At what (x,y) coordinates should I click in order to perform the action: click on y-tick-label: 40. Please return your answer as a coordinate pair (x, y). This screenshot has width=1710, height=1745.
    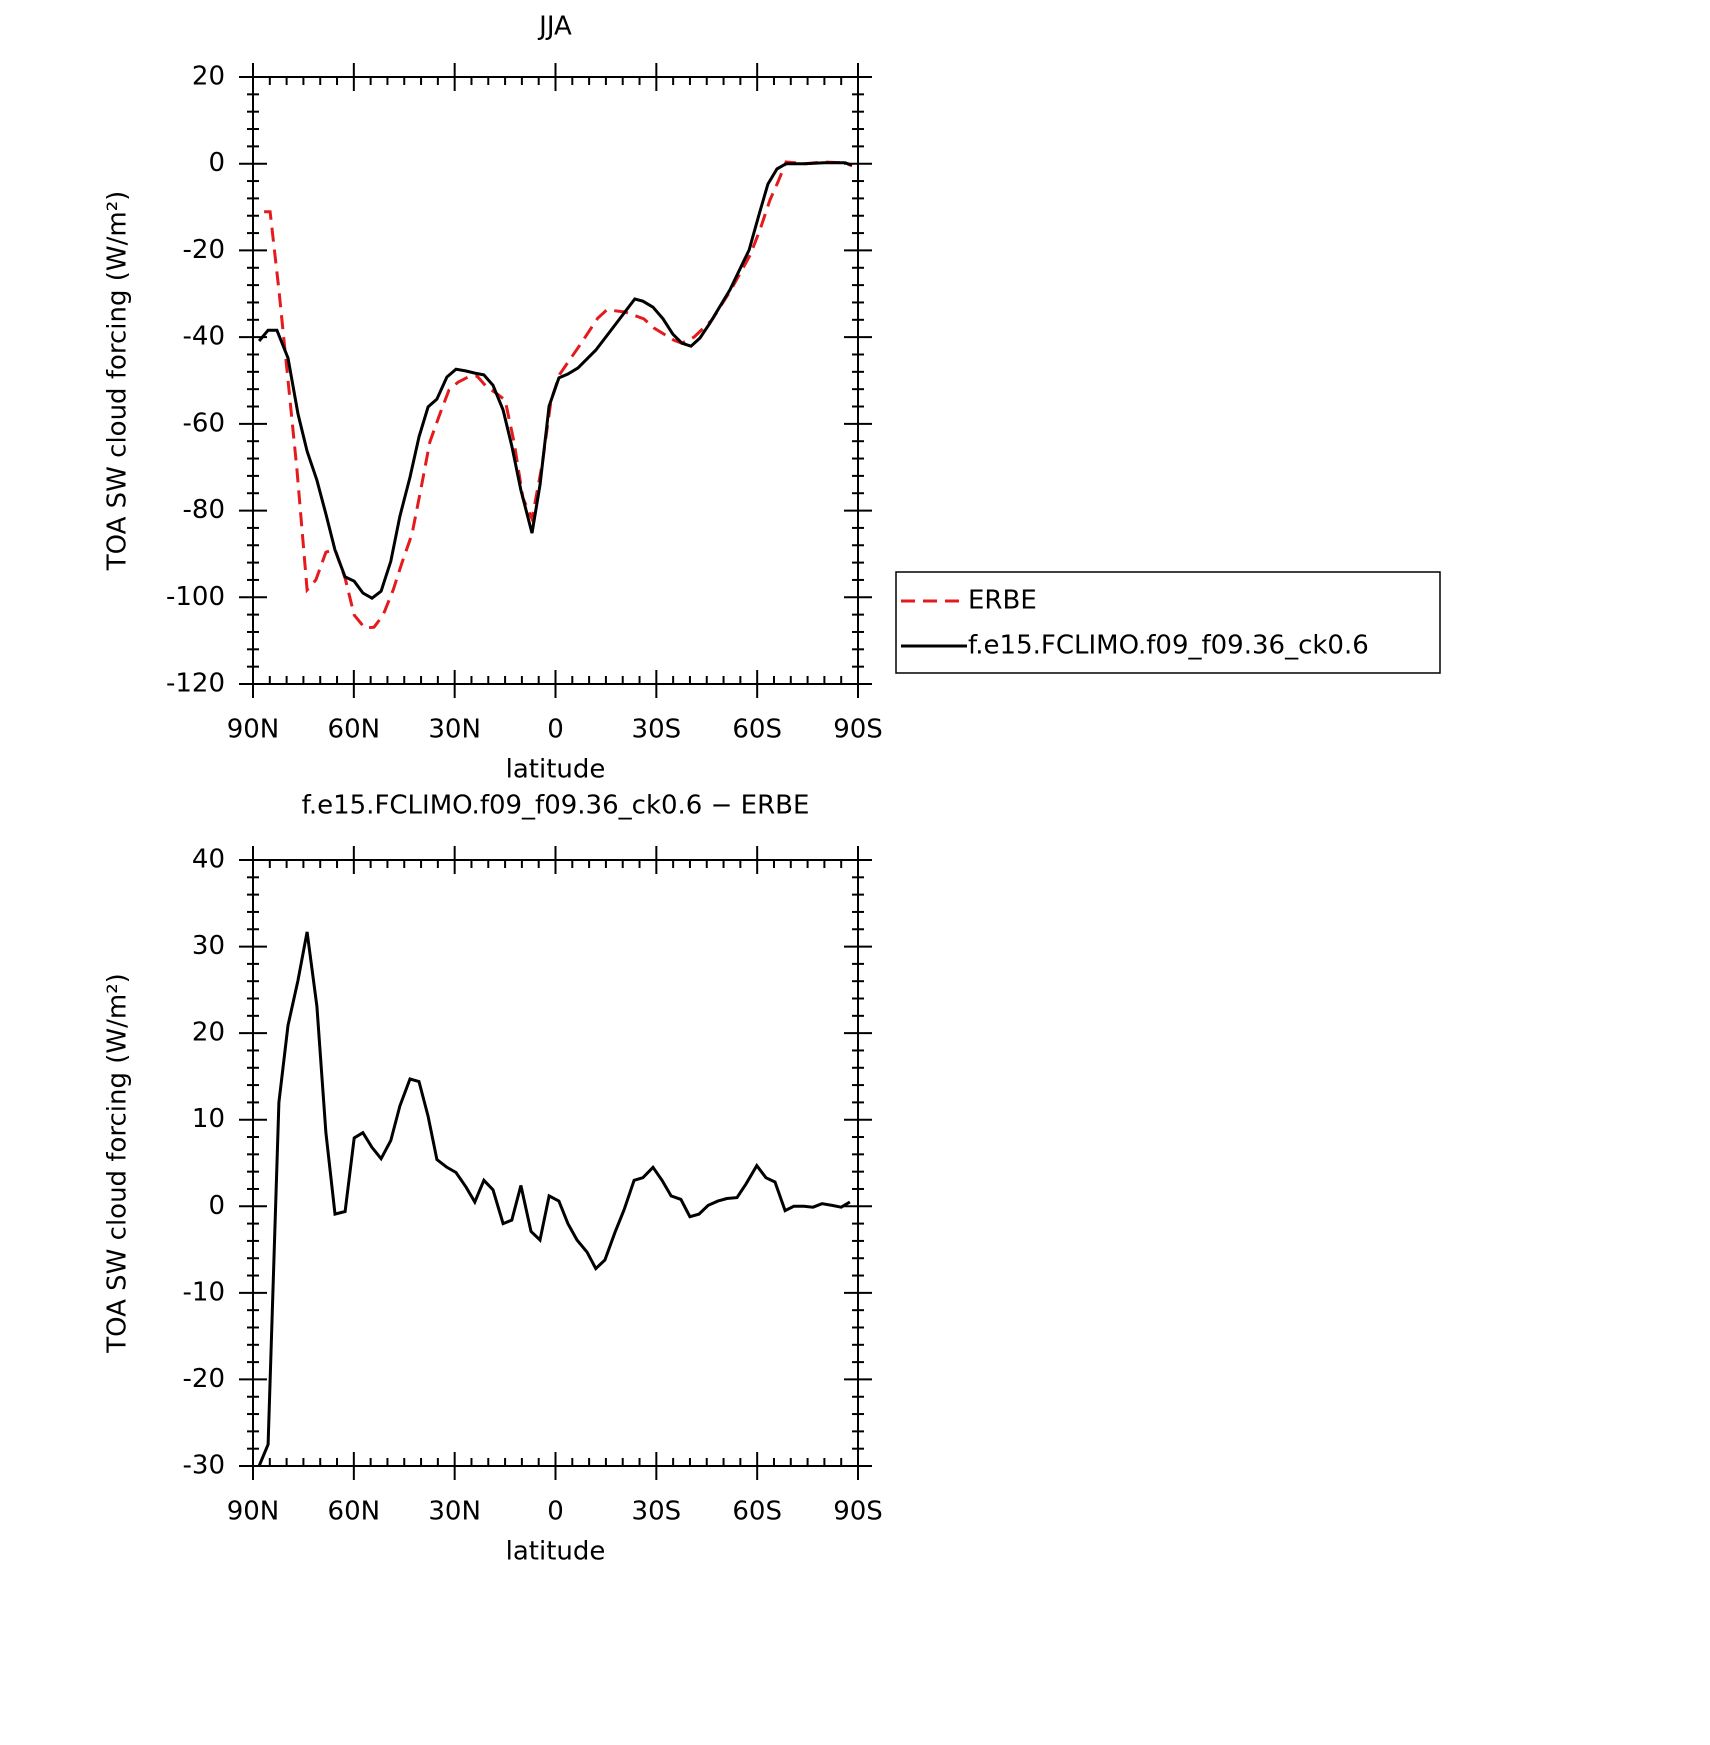
    Looking at the image, I should click on (208, 860).